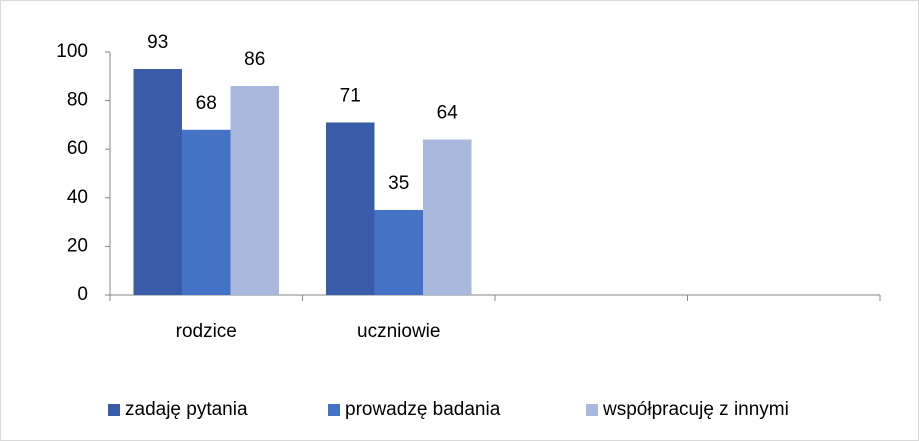 This screenshot has width=919, height=441. Describe the element at coordinates (423, 409) in the screenshot. I see `legend-label: prowadzę badania` at that location.